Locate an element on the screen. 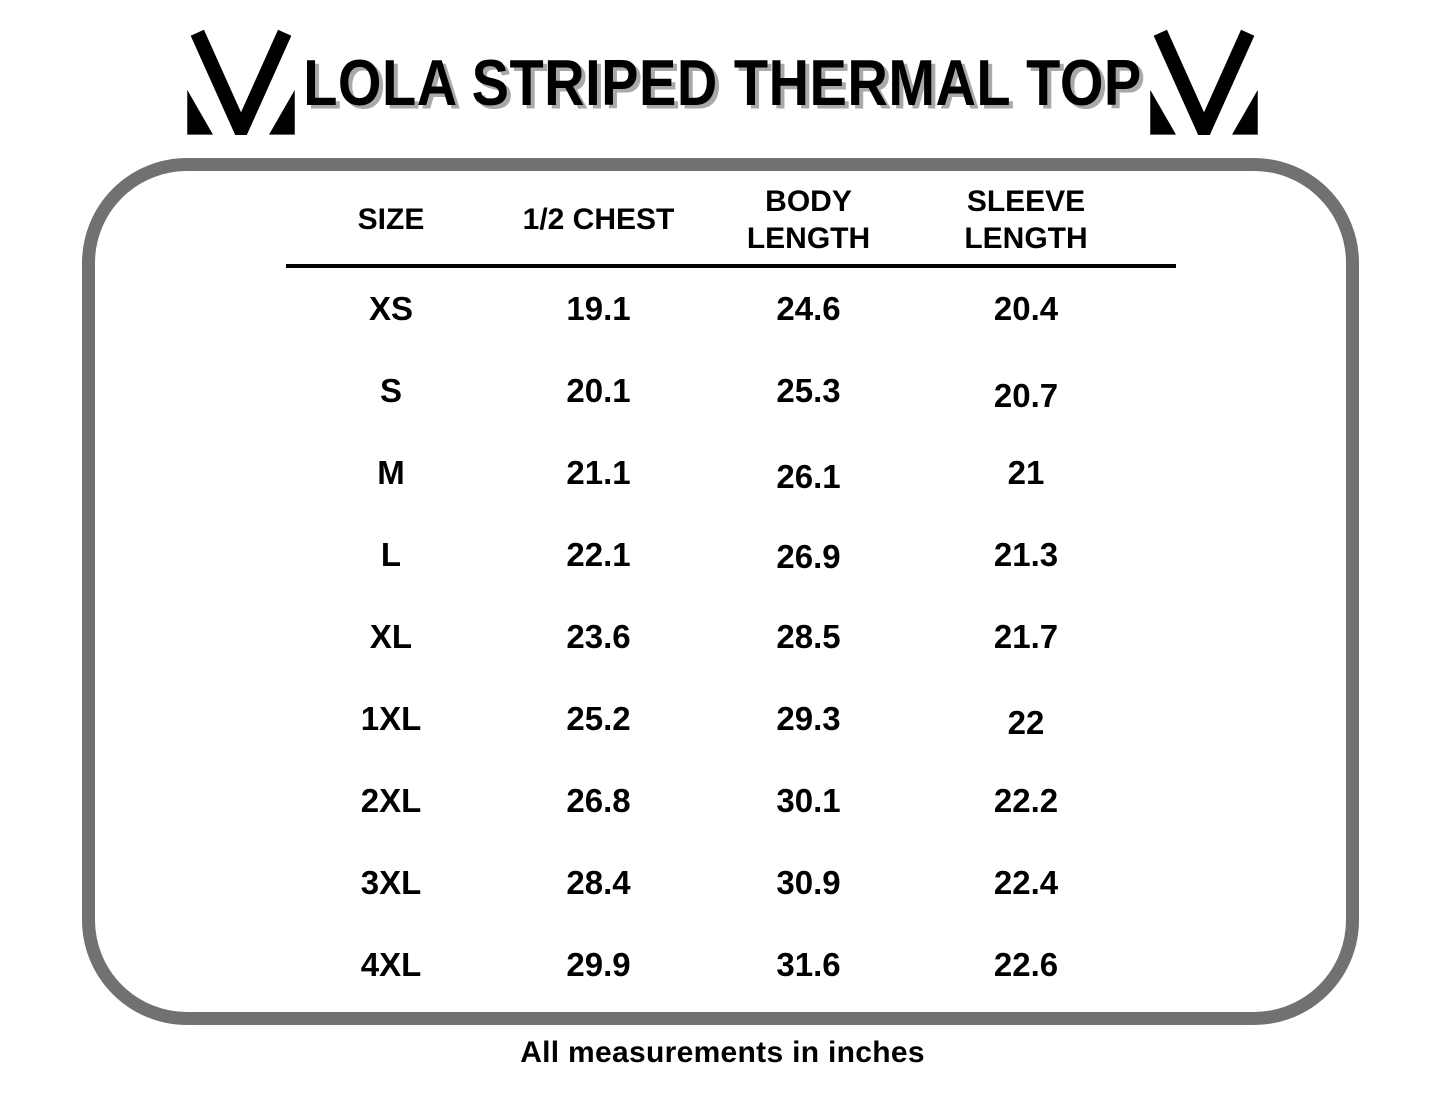 The height and width of the screenshot is (1116, 1445). cell-sleeve-length: 22.2 is located at coordinates (1026, 800).